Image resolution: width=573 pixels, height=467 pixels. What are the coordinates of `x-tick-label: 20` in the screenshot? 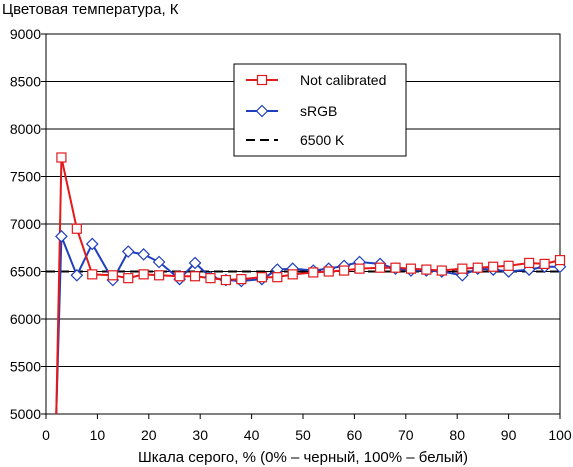 It's located at (149, 435).